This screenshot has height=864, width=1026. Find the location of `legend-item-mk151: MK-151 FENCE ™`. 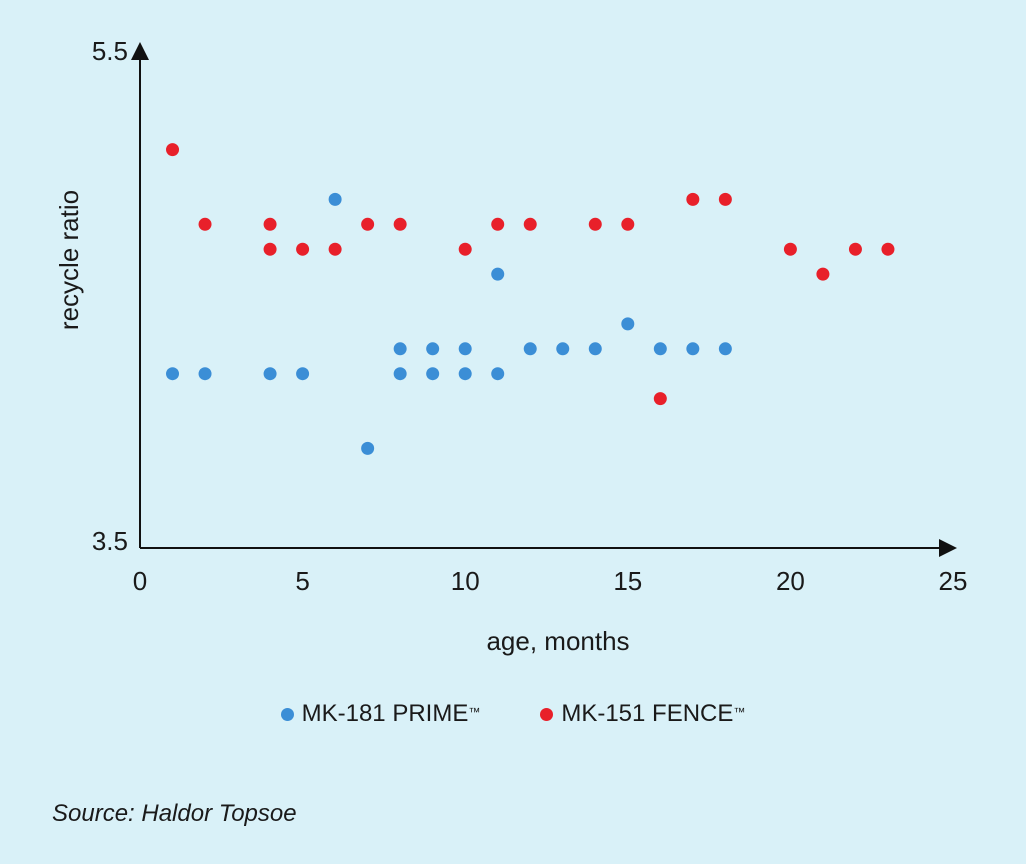

legend-item-mk151: MK-151 FENCE ™ is located at coordinates (642, 714).